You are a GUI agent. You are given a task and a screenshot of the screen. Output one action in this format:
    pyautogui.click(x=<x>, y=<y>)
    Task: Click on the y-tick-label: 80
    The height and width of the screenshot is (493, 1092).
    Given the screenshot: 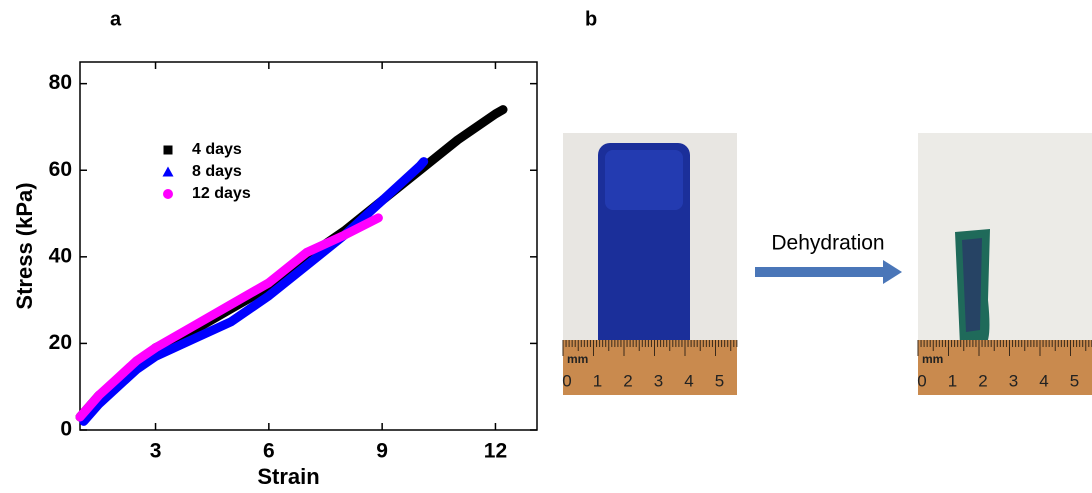 What is the action you would take?
    pyautogui.click(x=60, y=82)
    